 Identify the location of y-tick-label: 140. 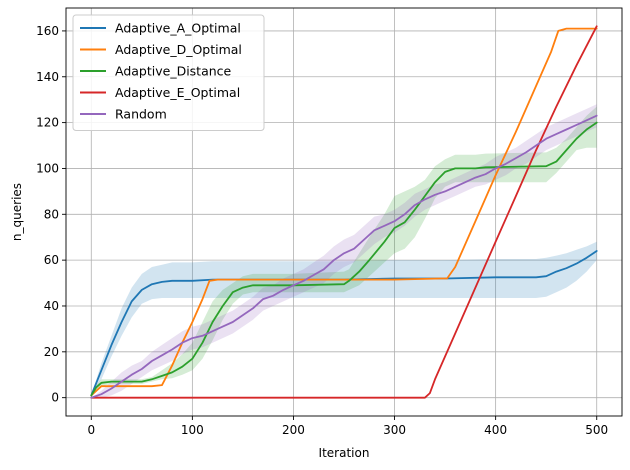
(47, 77).